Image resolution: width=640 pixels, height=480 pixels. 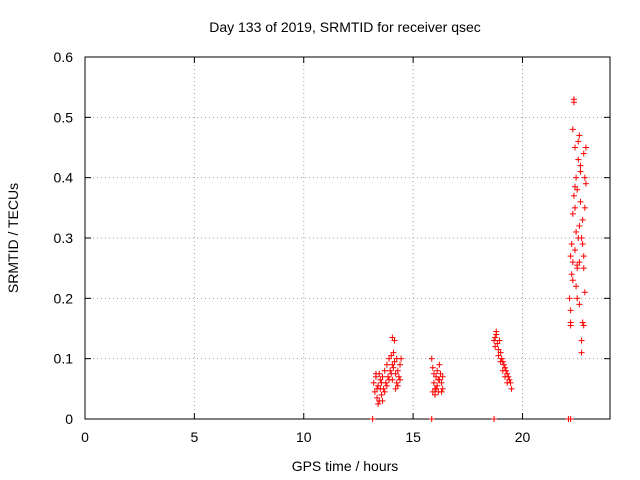 I want to click on y-tick-label: 0, so click(x=69, y=419).